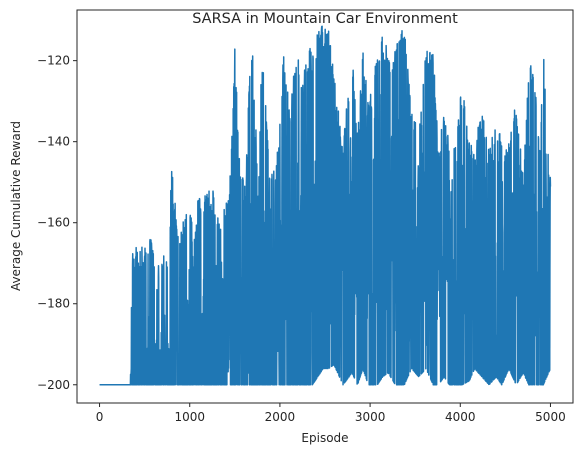 This screenshot has height=455, width=583. Describe the element at coordinates (53, 304) in the screenshot. I see `y-tick-label: −180` at that location.